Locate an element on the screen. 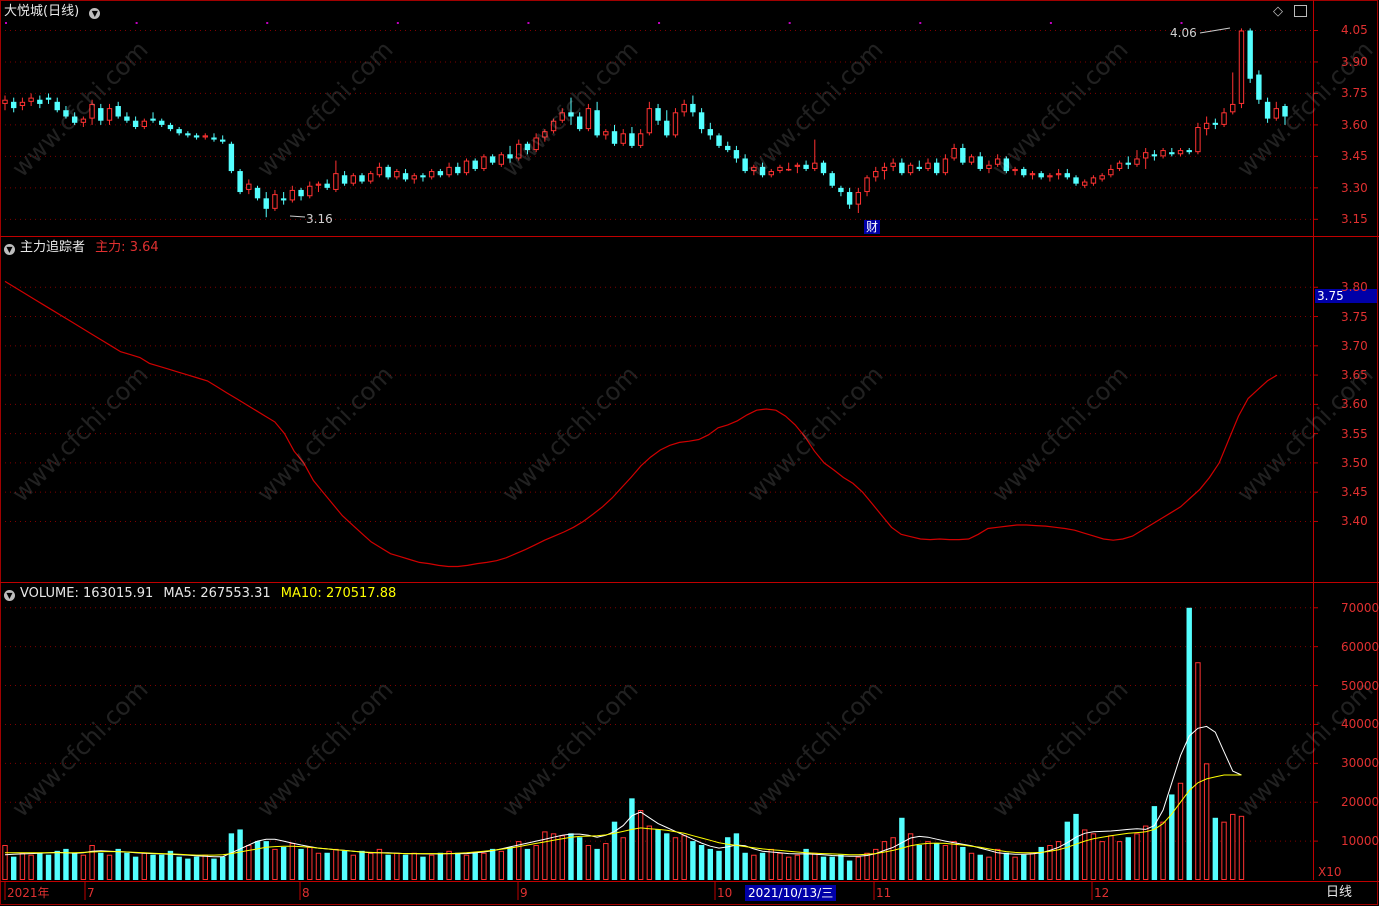 Image resolution: width=1379 pixels, height=906 pixels. high-price-label: 4.06 is located at coordinates (1183, 33).